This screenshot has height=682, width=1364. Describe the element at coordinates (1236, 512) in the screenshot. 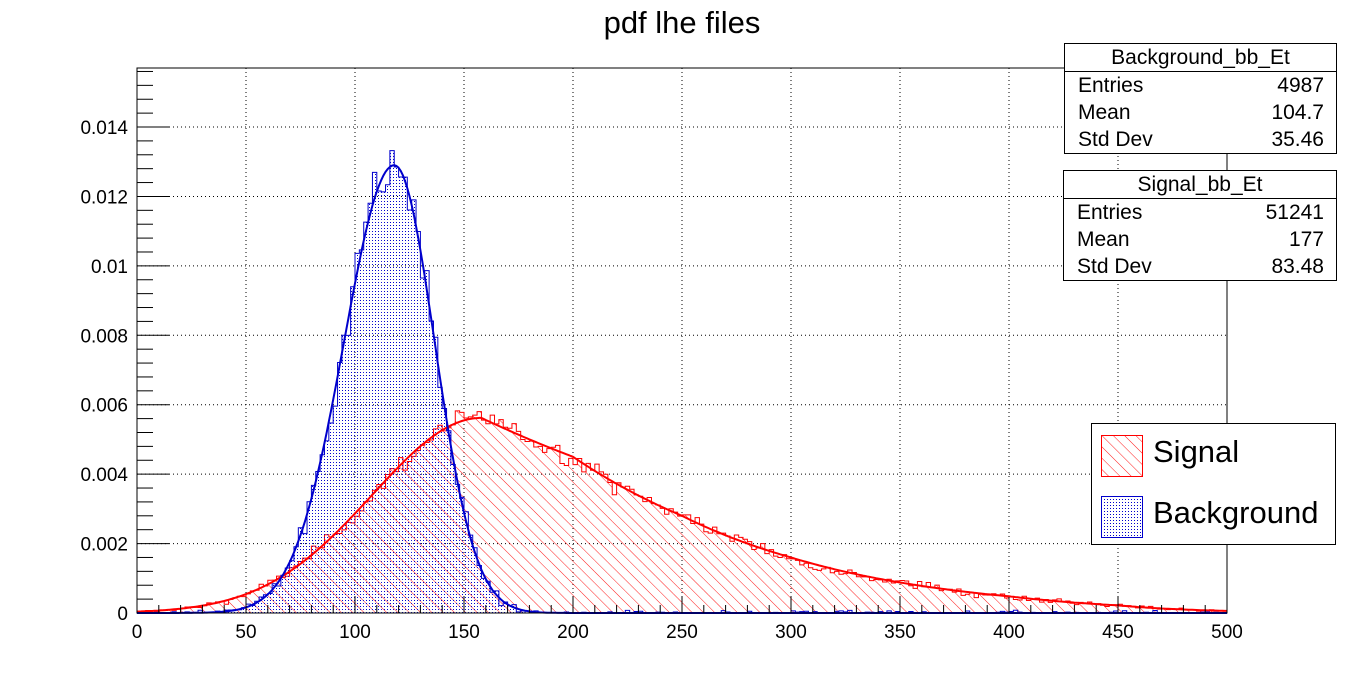

I see `legend-label-background: Background` at that location.